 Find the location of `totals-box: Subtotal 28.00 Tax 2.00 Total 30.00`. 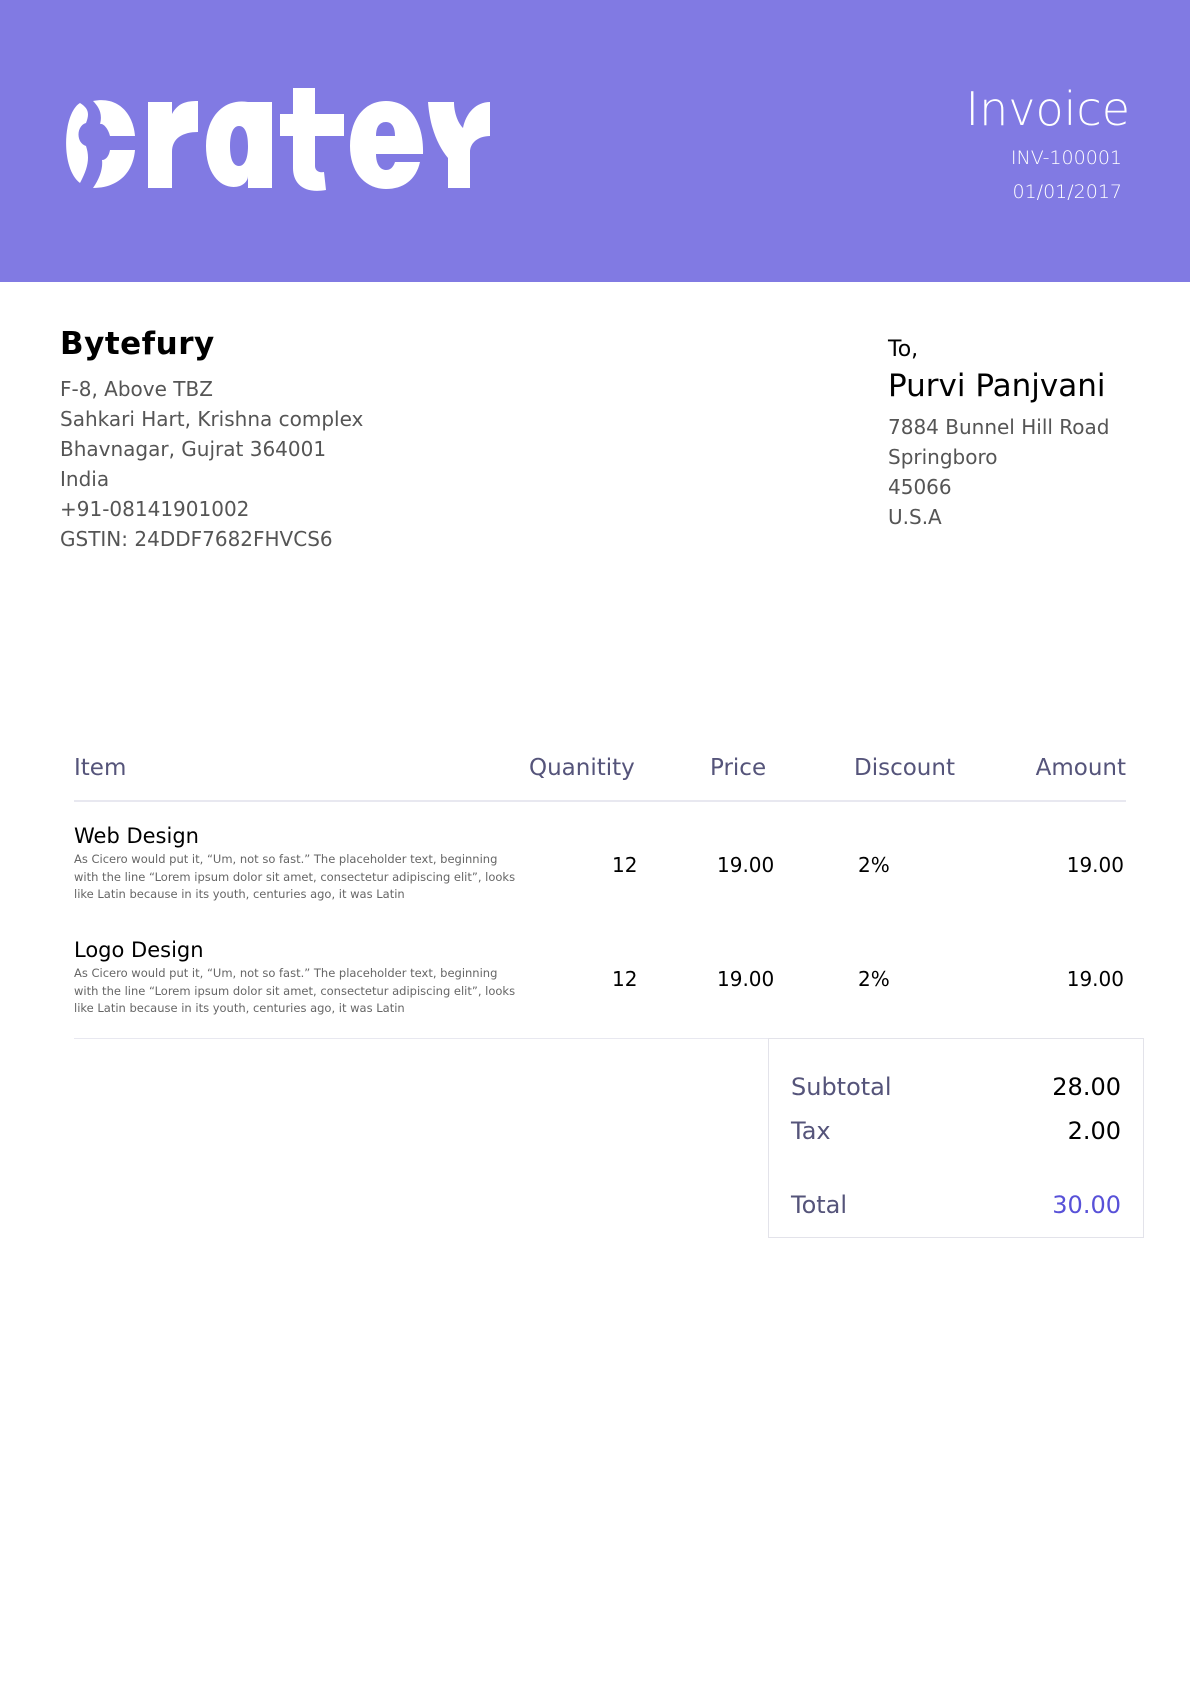

totals-box: Subtotal 28.00 Tax 2.00 Total 30.00 is located at coordinates (956, 1138).